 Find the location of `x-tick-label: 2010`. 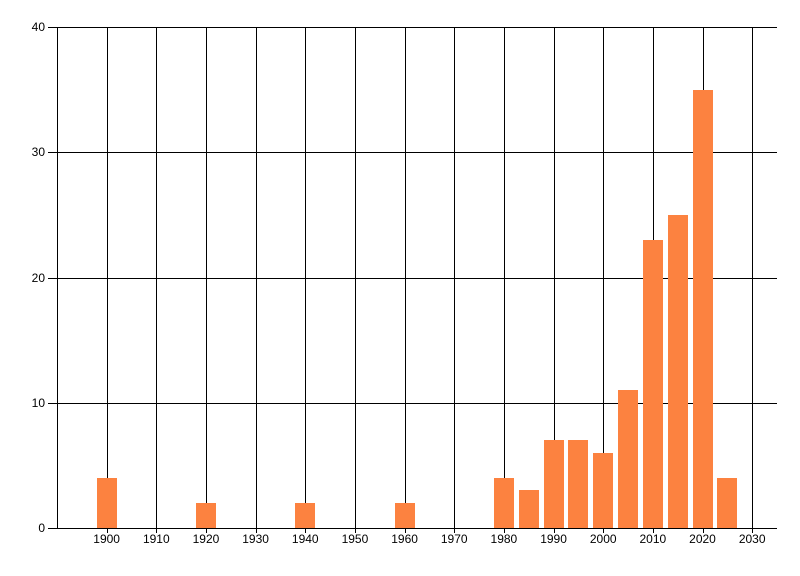

x-tick-label: 2010 is located at coordinates (653, 539).